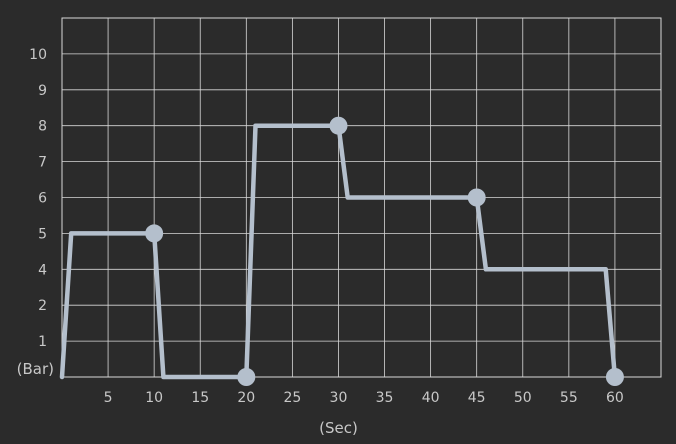 The height and width of the screenshot is (444, 676). What do you see at coordinates (339, 398) in the screenshot?
I see `x-tick-label: 30` at bounding box center [339, 398].